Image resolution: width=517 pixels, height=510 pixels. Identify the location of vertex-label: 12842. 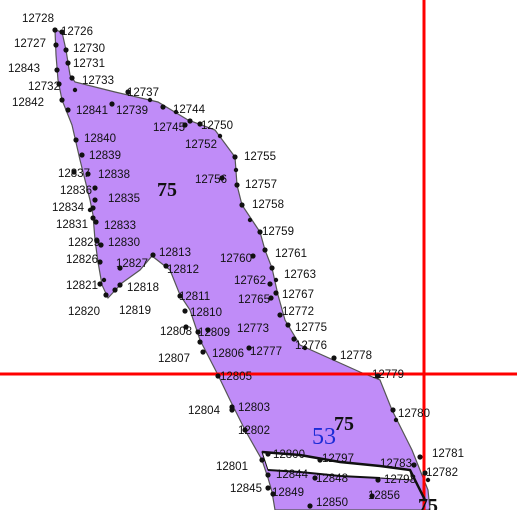
(28, 103).